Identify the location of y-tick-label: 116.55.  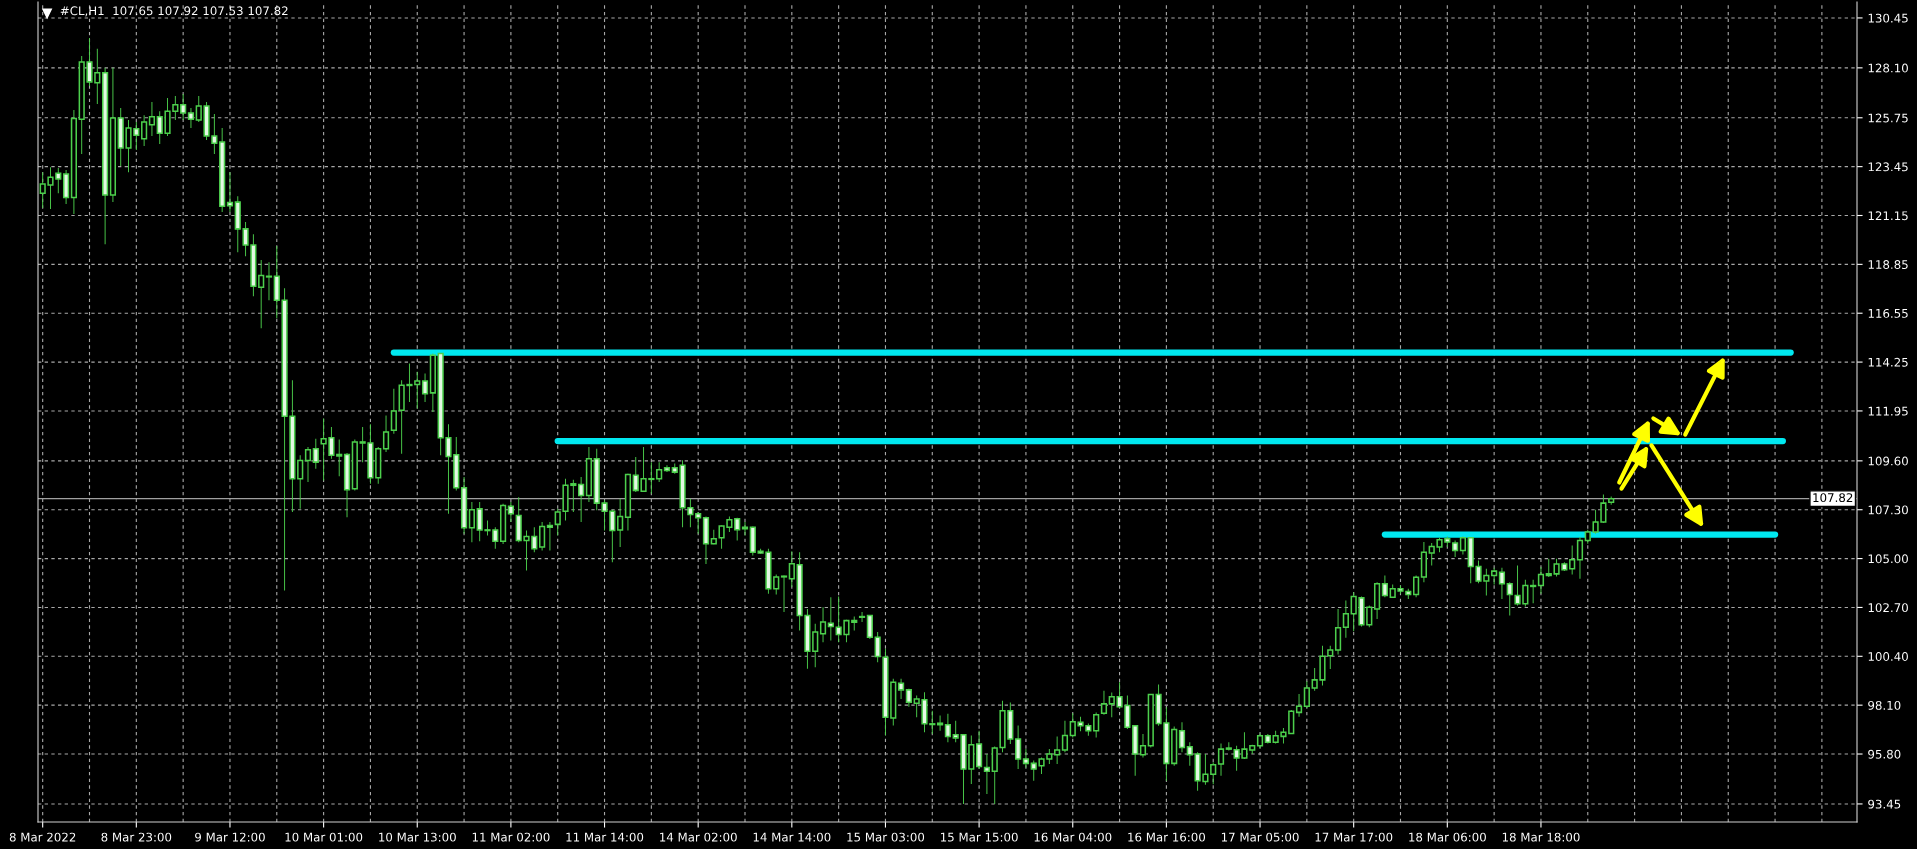
(1888, 313).